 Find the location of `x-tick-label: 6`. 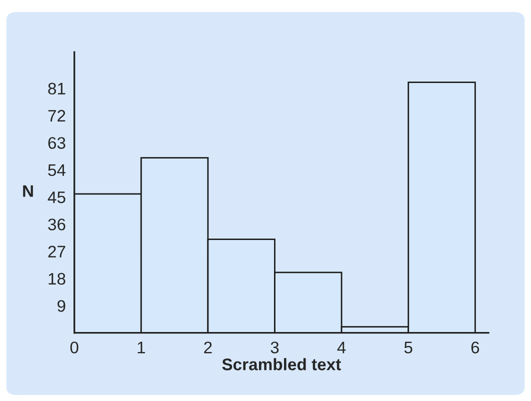

x-tick-label: 6 is located at coordinates (475, 348).